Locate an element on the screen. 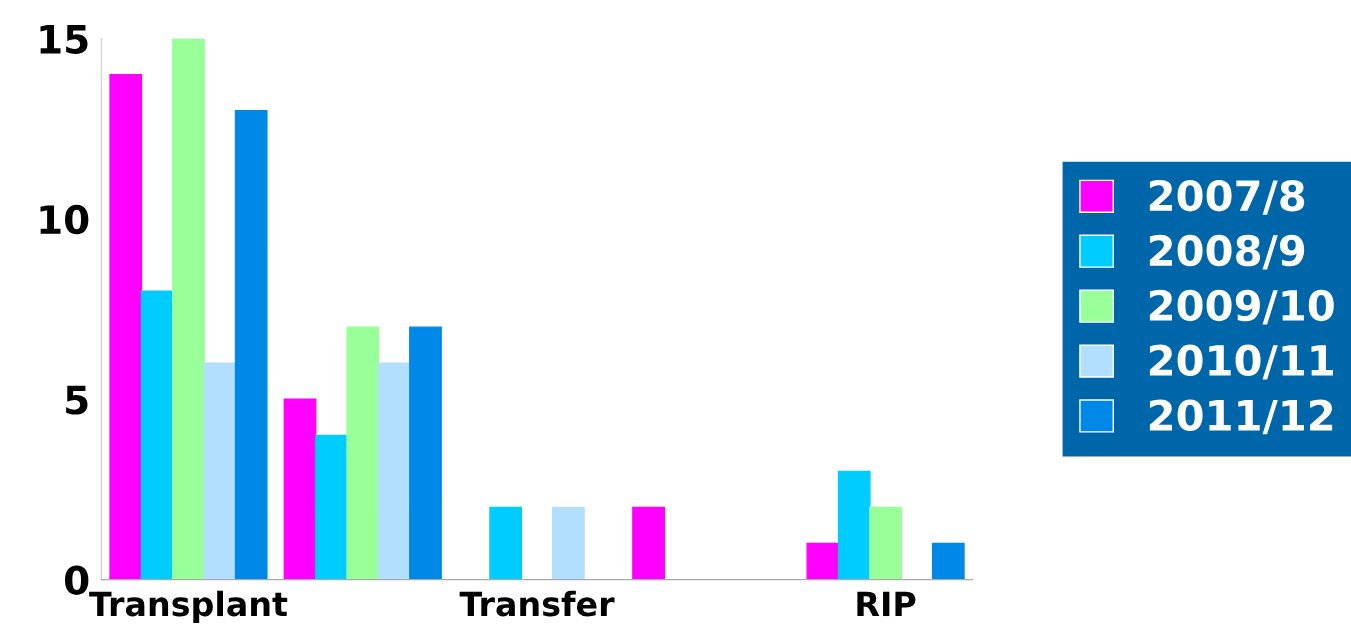 The image size is (1351, 644). legend-label: 2007/8 is located at coordinates (1227, 197).